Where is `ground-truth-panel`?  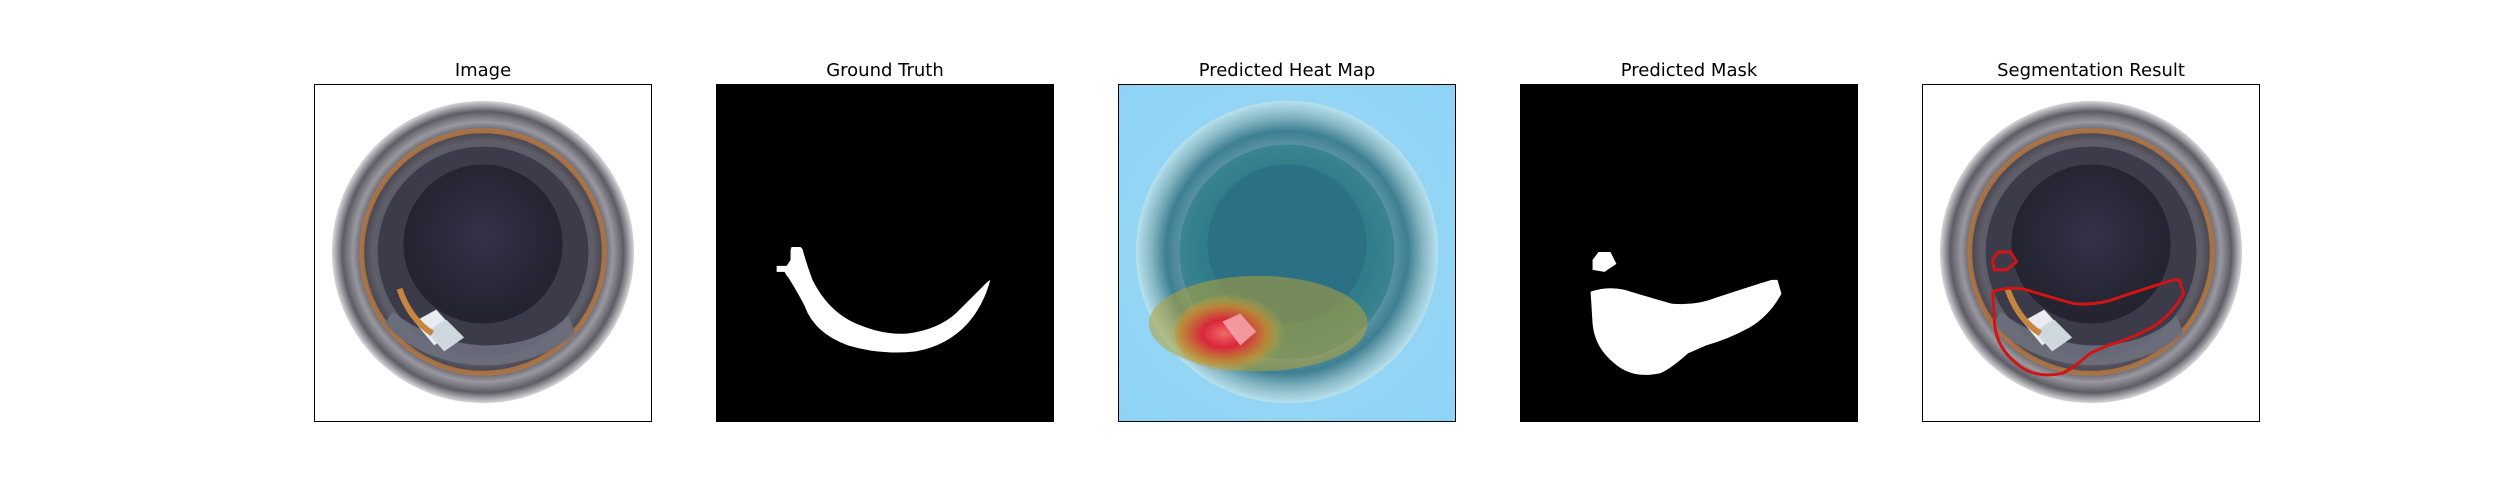 ground-truth-panel is located at coordinates (885, 253).